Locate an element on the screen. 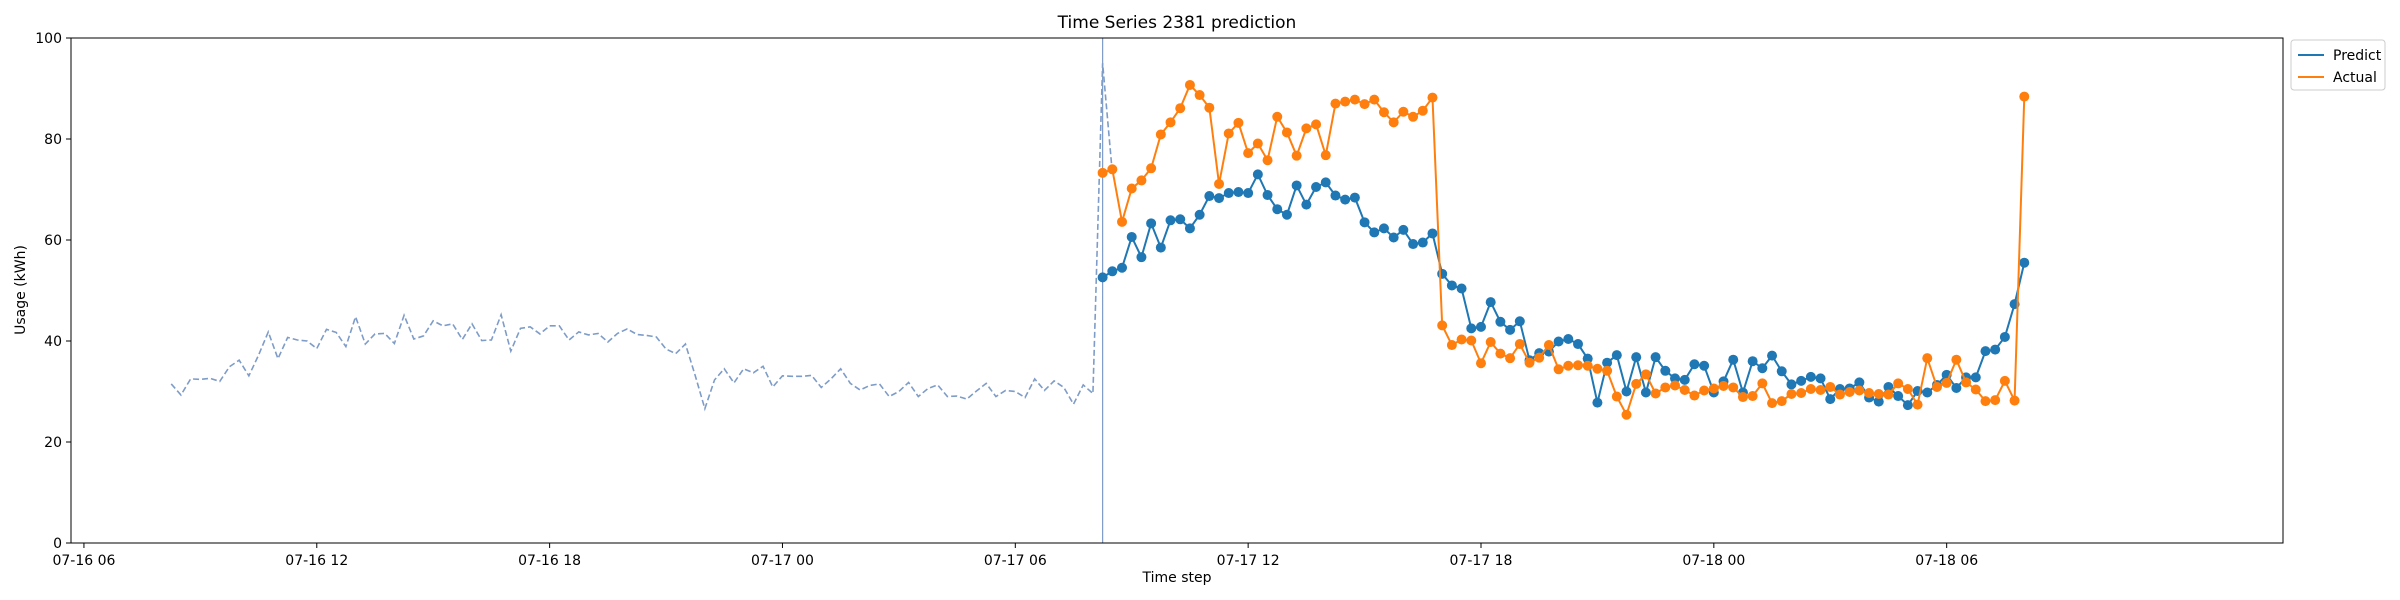  y-tick-label: 80 is located at coordinates (53, 140).